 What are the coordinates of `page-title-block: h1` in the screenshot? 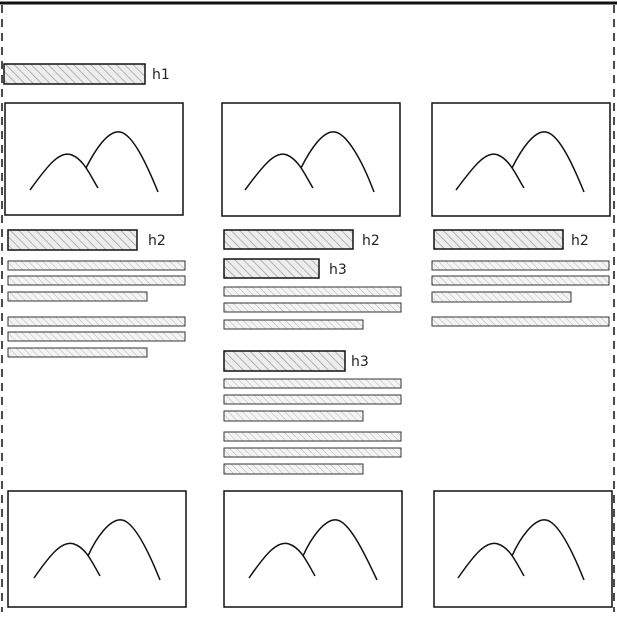 It's located at (86, 74).